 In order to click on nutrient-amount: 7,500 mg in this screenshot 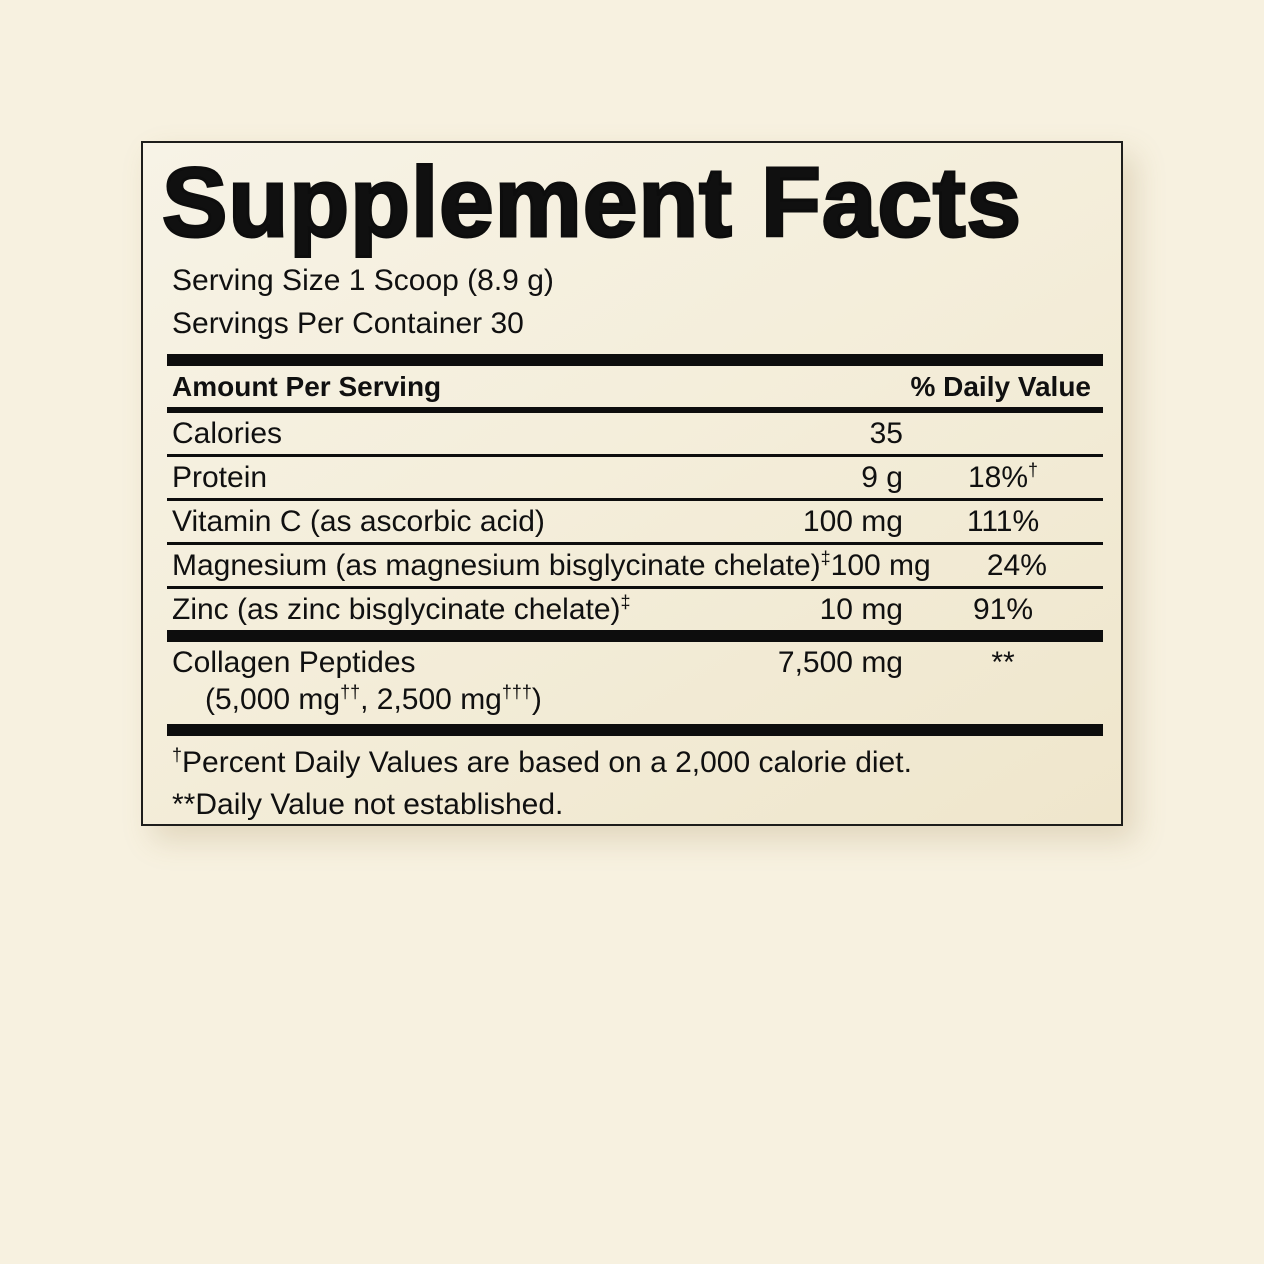, I will do `click(840, 662)`.